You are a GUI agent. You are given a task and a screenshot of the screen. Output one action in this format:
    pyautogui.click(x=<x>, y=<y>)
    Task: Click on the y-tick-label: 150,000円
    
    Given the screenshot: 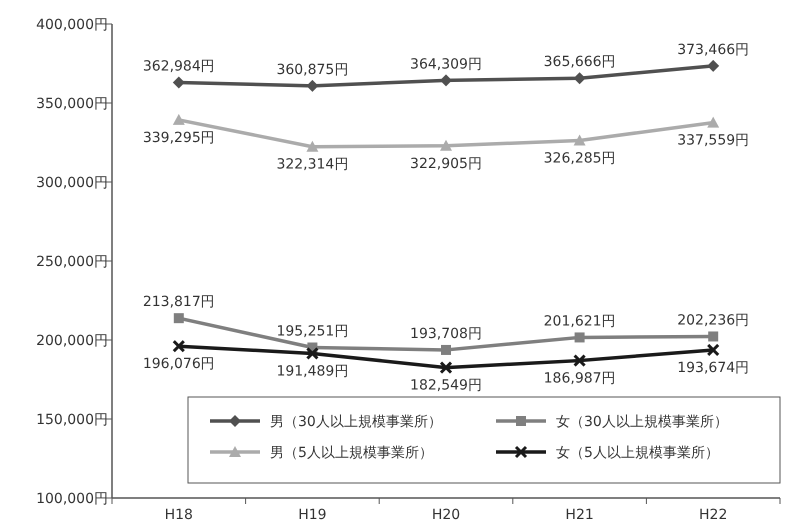 What is the action you would take?
    pyautogui.click(x=72, y=420)
    